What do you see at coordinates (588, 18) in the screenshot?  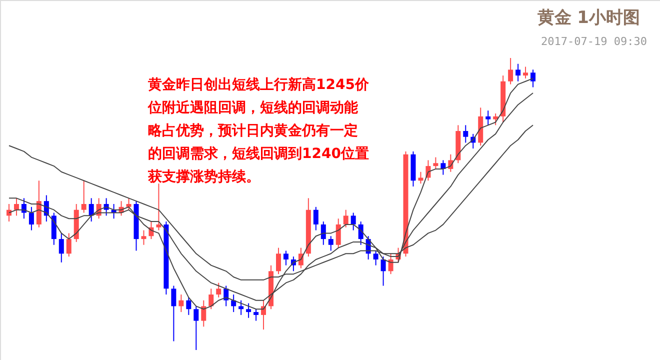 I see `text: 黄金 1小时图` at bounding box center [588, 18].